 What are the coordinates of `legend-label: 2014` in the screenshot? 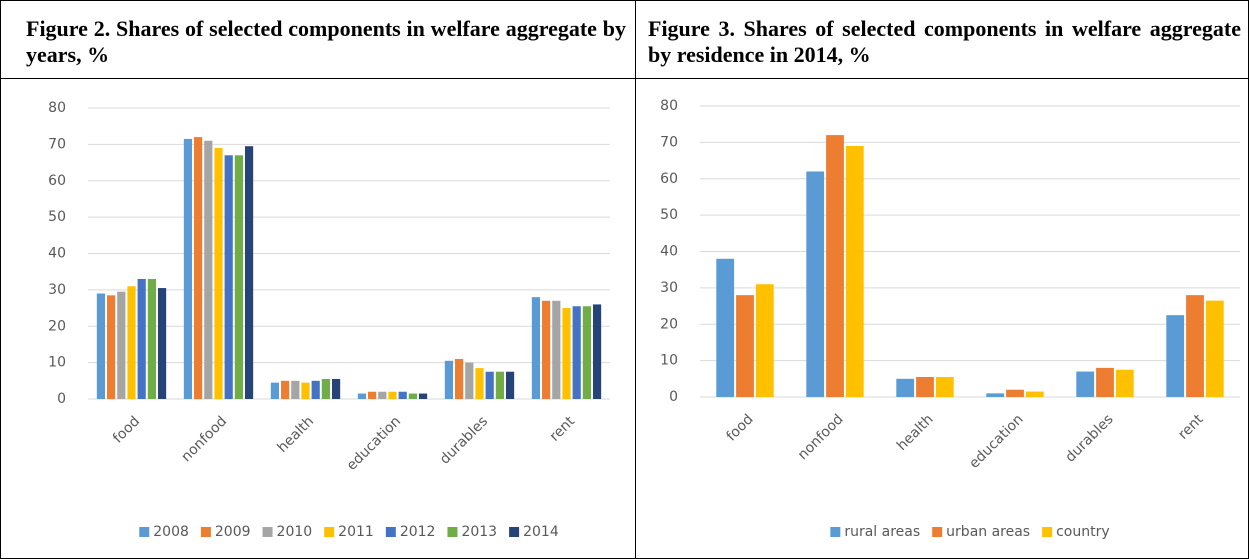 It's located at (541, 532).